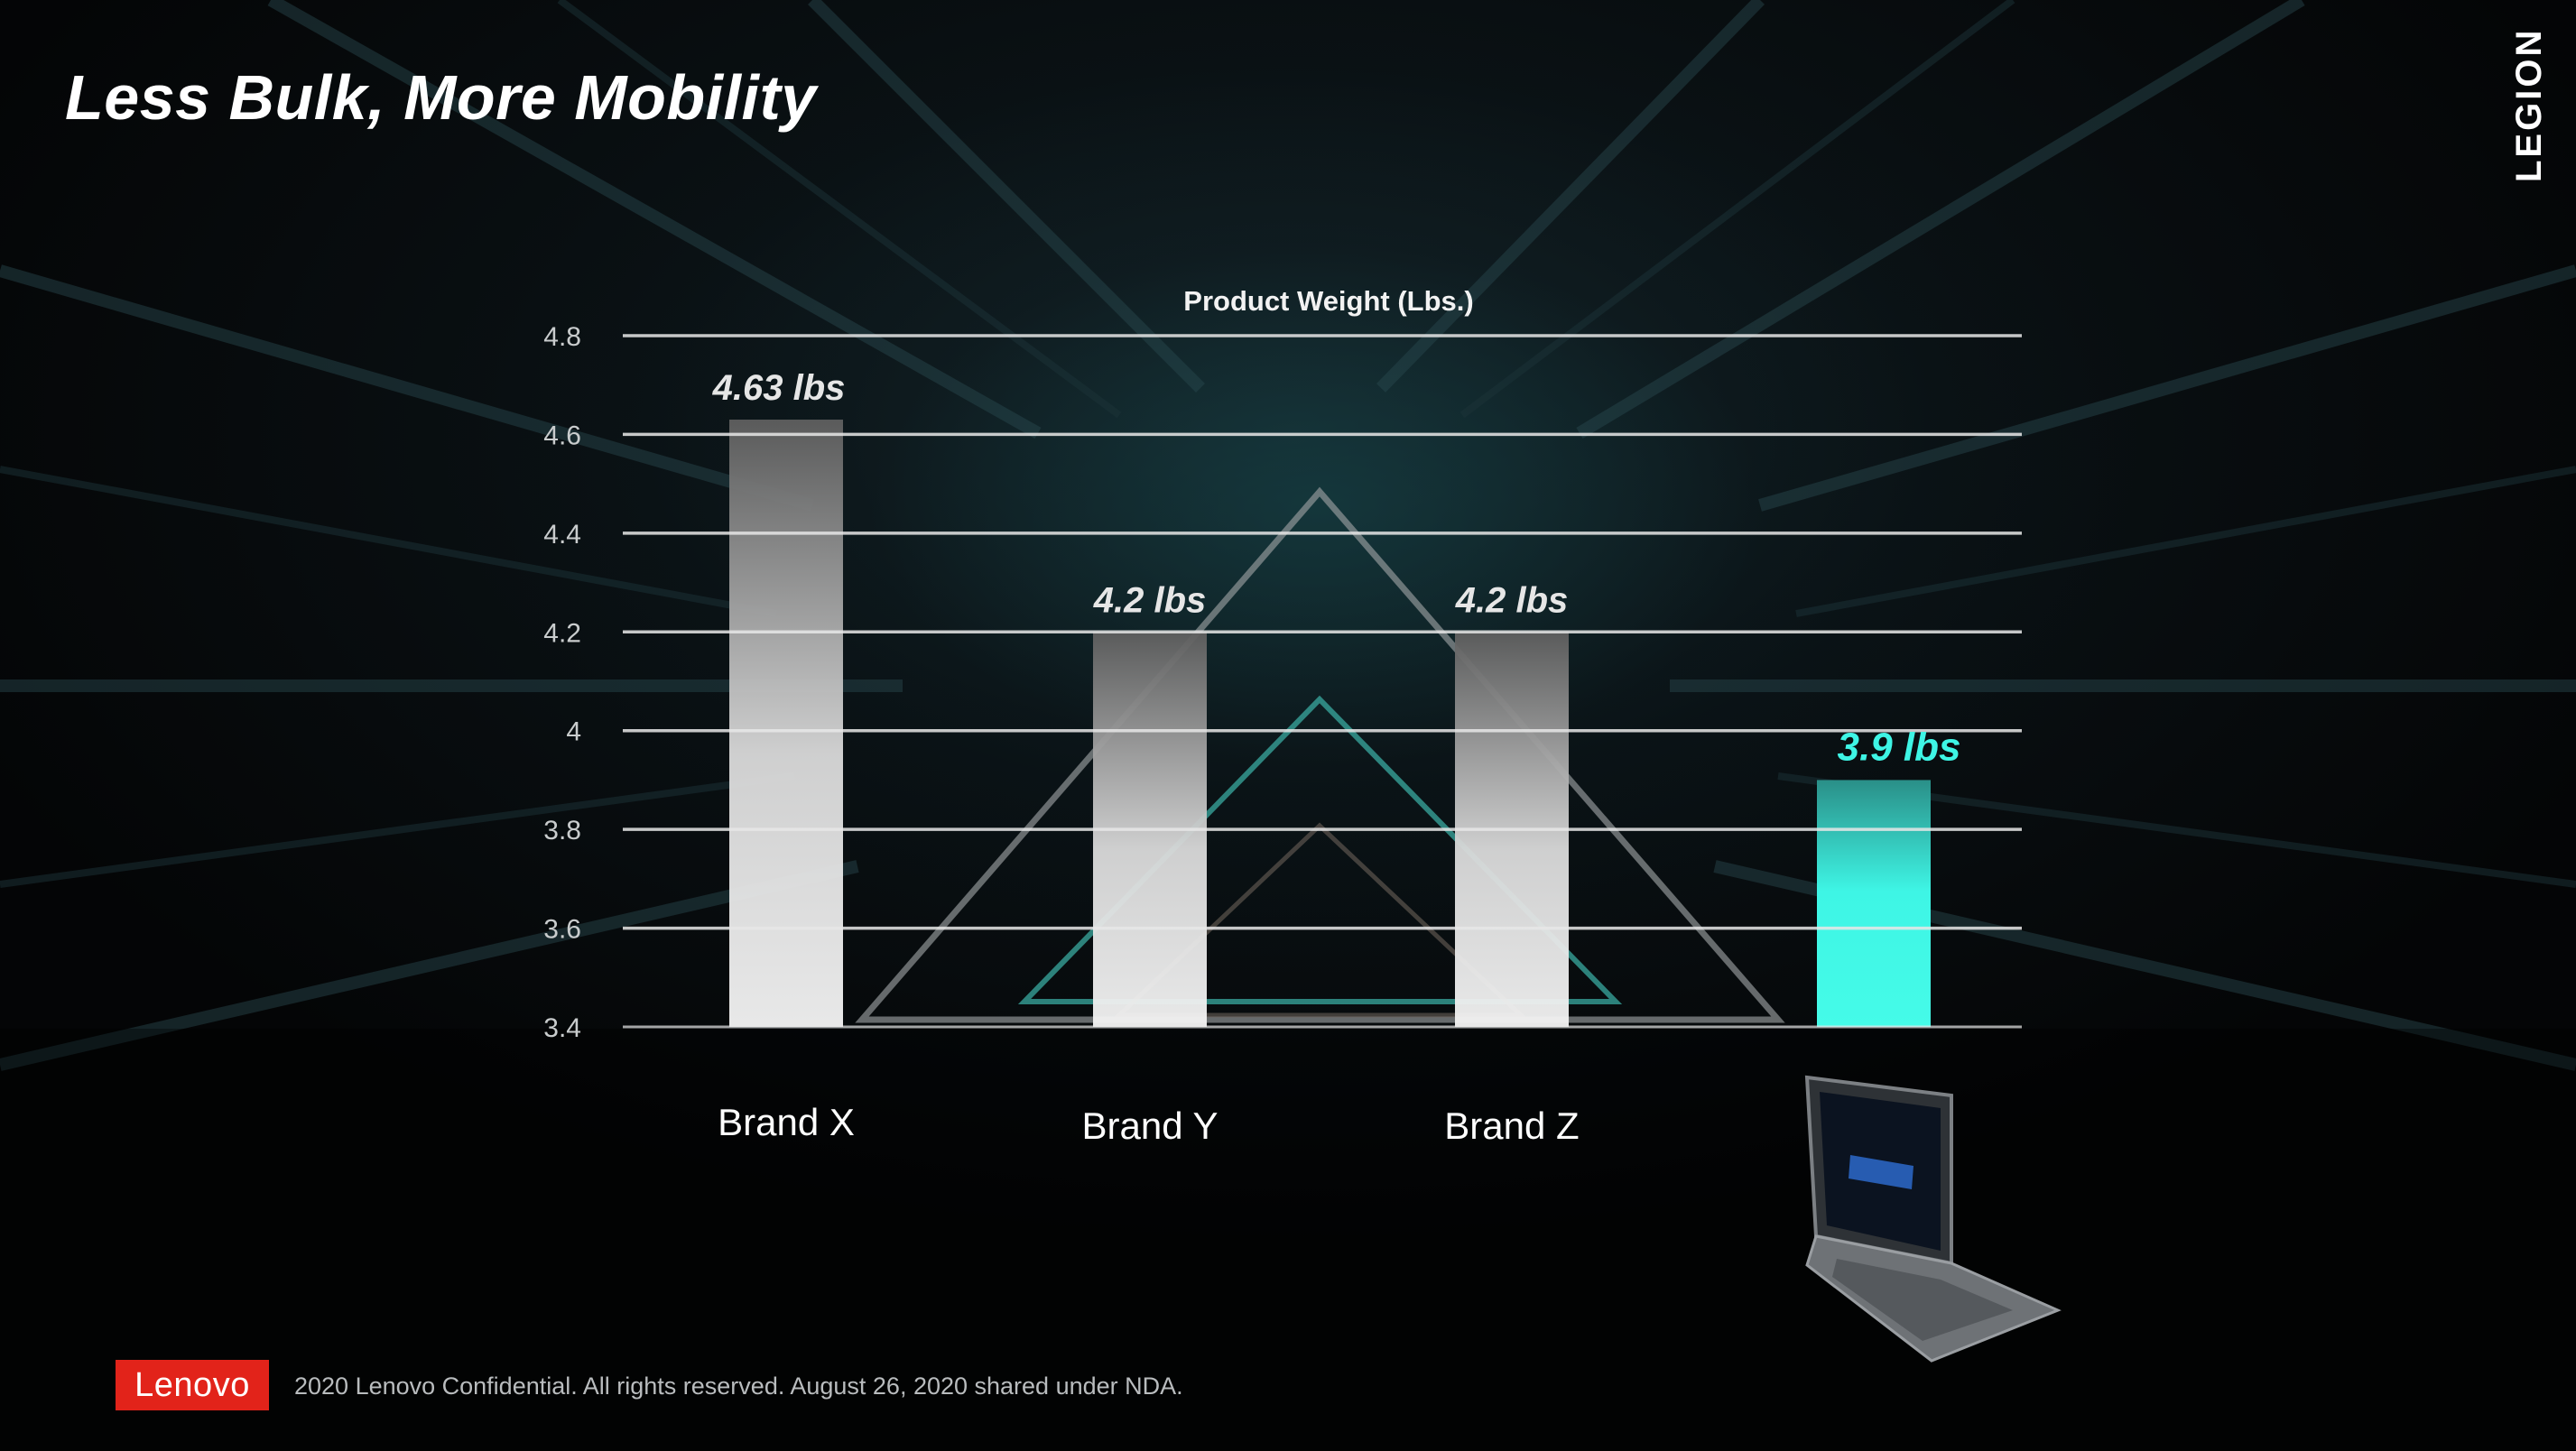 Image resolution: width=2576 pixels, height=1451 pixels. I want to click on y-tick-label: 3.8, so click(562, 831).